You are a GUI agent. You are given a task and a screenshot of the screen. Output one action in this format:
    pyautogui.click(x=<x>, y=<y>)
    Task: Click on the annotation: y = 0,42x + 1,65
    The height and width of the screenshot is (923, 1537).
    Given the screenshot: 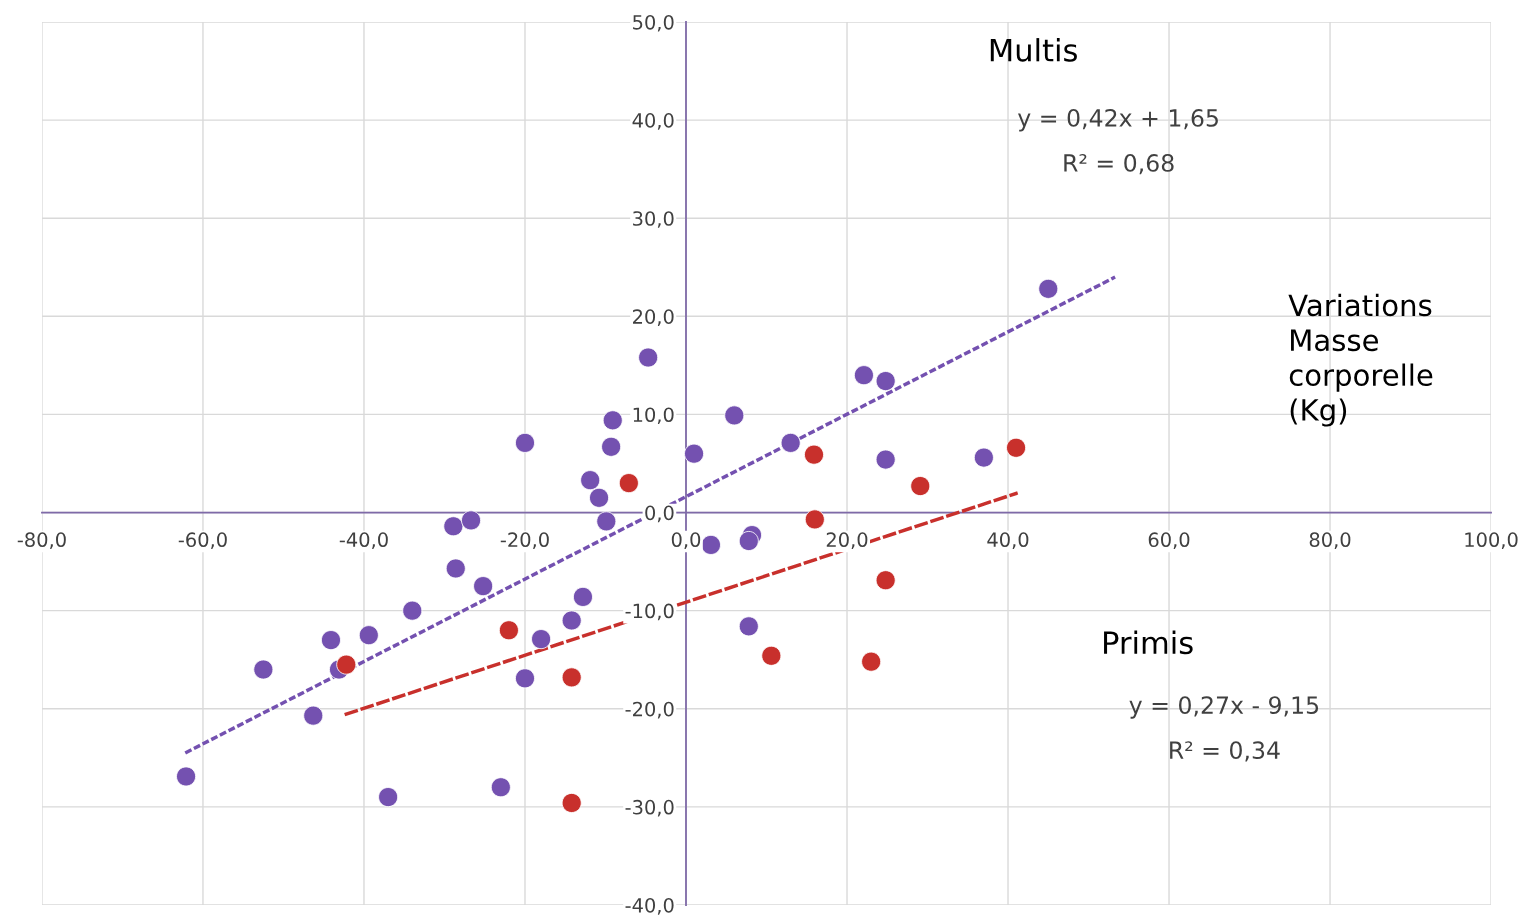 What is the action you would take?
    pyautogui.click(x=1117, y=120)
    